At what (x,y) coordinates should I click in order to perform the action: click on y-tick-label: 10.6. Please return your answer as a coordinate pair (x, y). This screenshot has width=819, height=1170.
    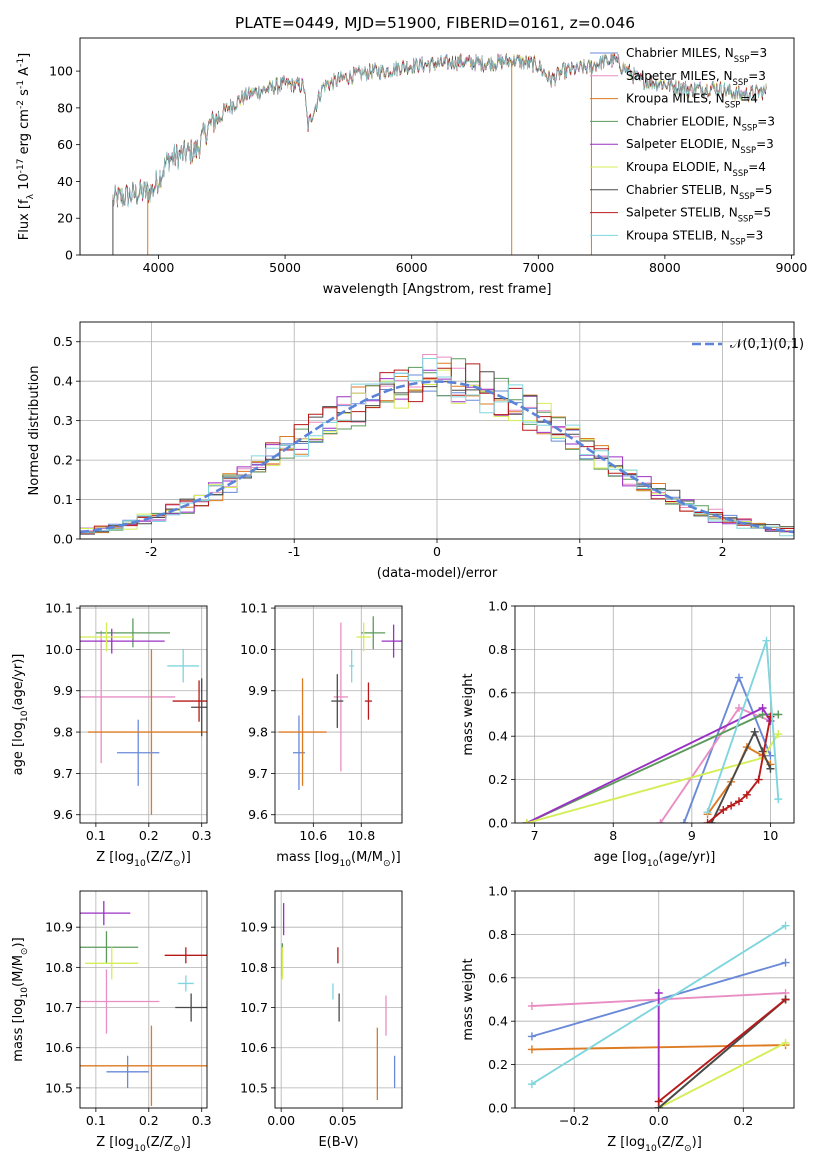
    Looking at the image, I should click on (254, 1047).